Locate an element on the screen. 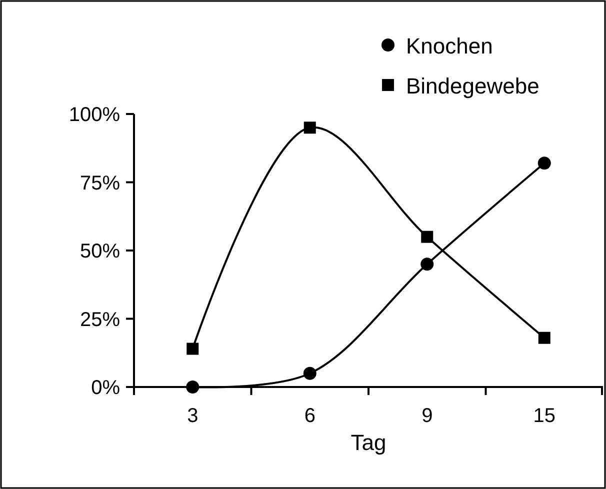  y-tick-label: 25% is located at coordinates (100, 319).